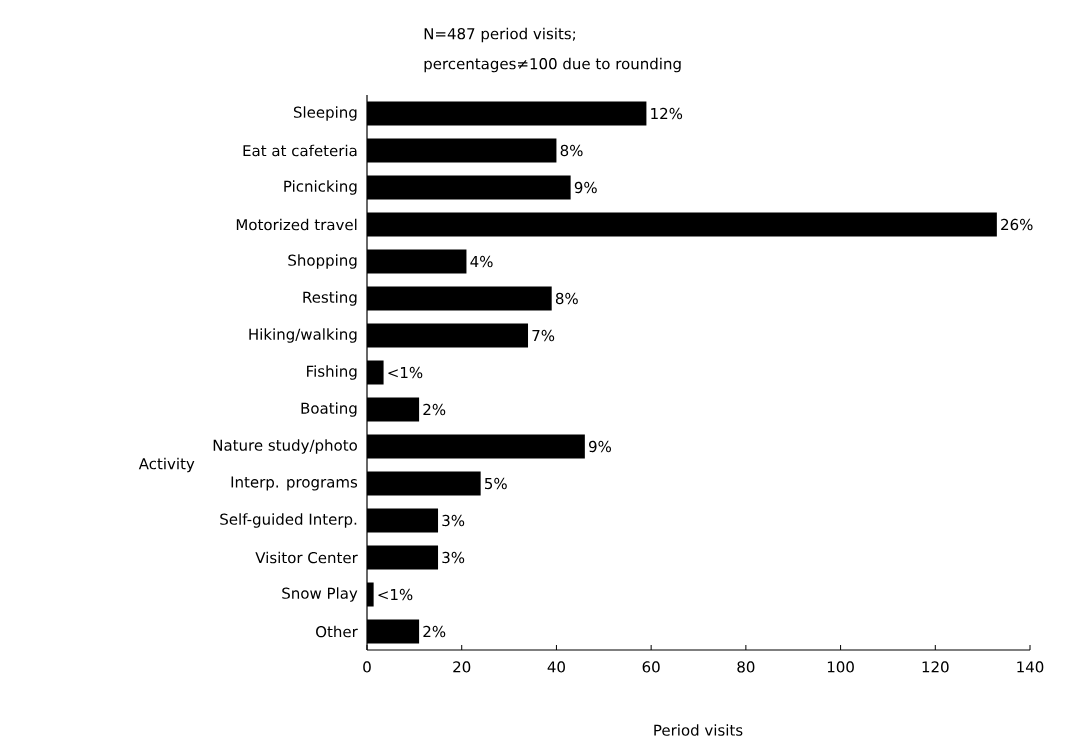 This screenshot has width=1065, height=745. I want to click on x-axis-title: Period visits, so click(698, 730).